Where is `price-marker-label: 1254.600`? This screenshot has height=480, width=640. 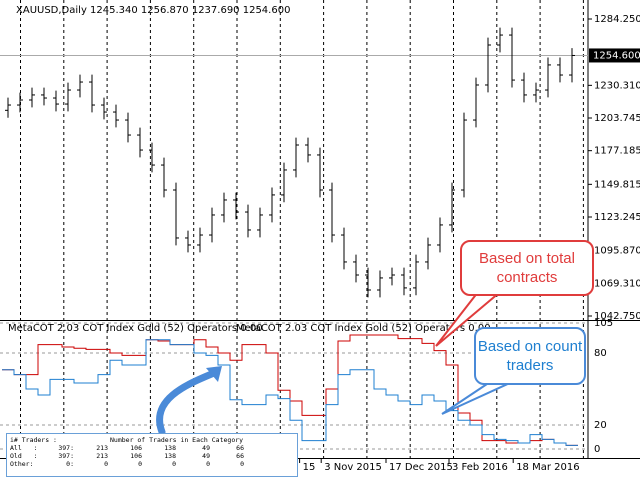
price-marker-label: 1254.600 is located at coordinates (616, 55).